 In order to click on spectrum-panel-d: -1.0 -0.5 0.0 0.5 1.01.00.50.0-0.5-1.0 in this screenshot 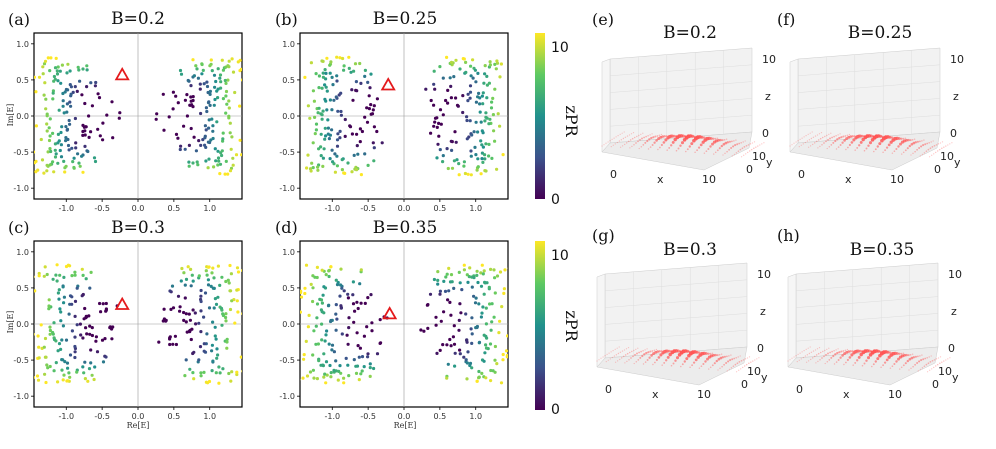, I will do `click(394, 330)`.